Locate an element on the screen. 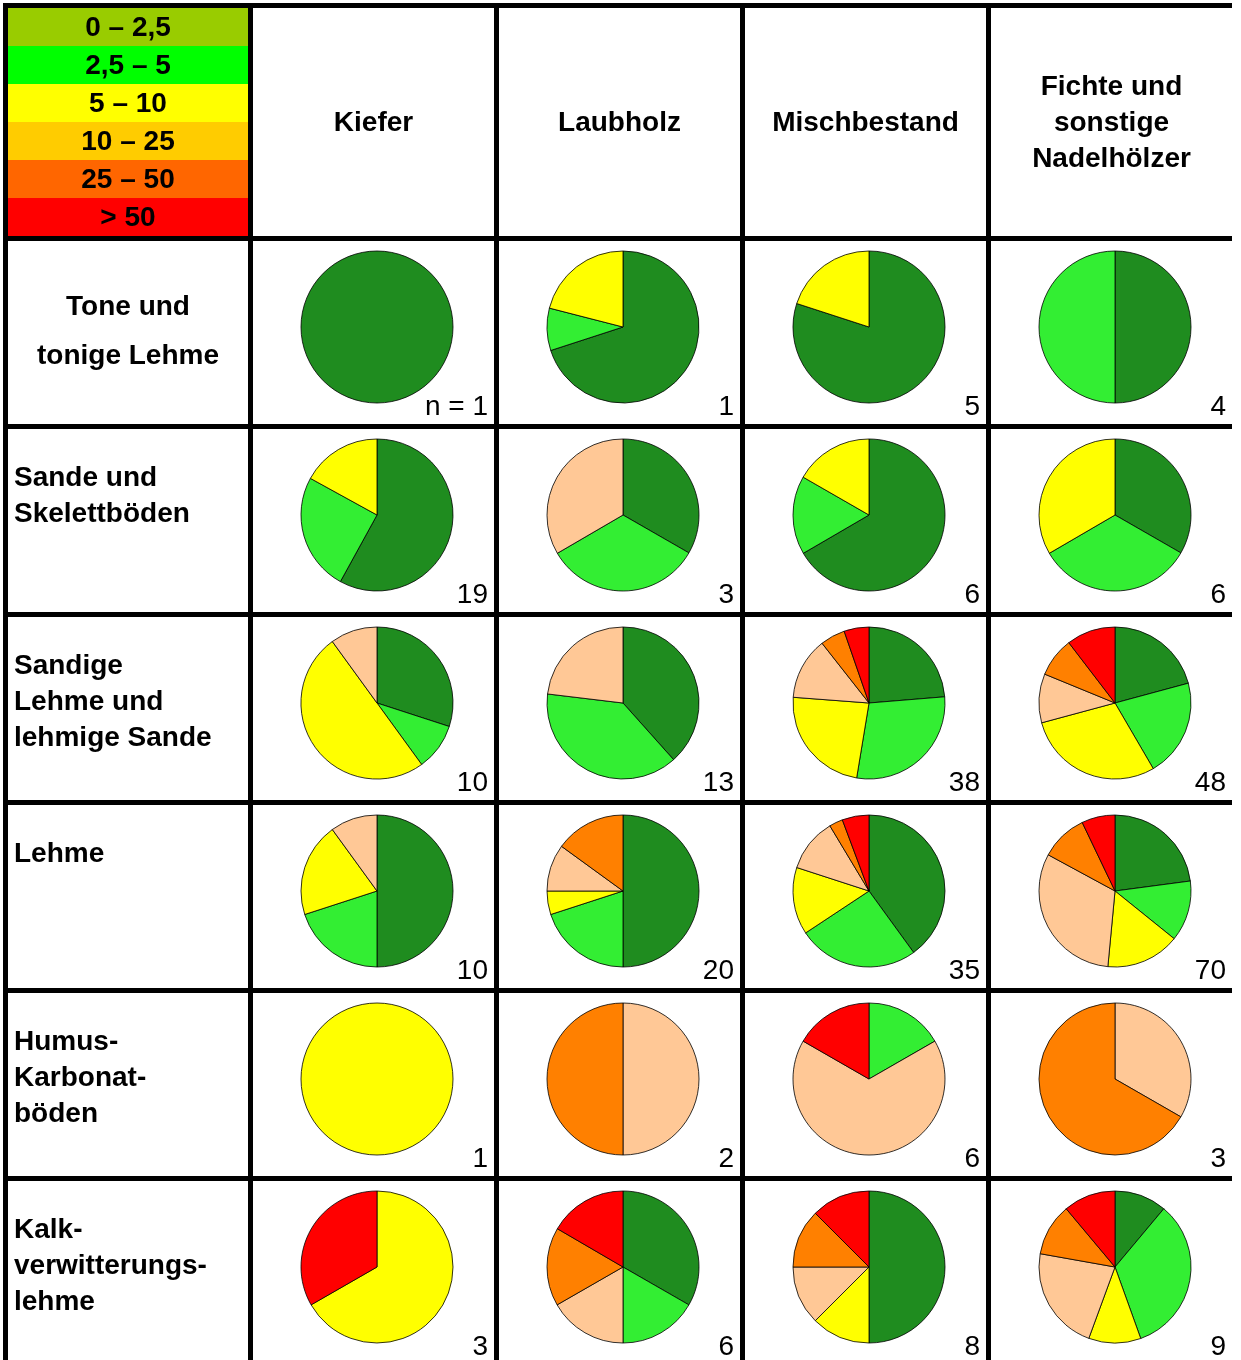 Image resolution: width=1241 pixels, height=1360 pixels. category-label: Mischbestand is located at coordinates (865, 122).